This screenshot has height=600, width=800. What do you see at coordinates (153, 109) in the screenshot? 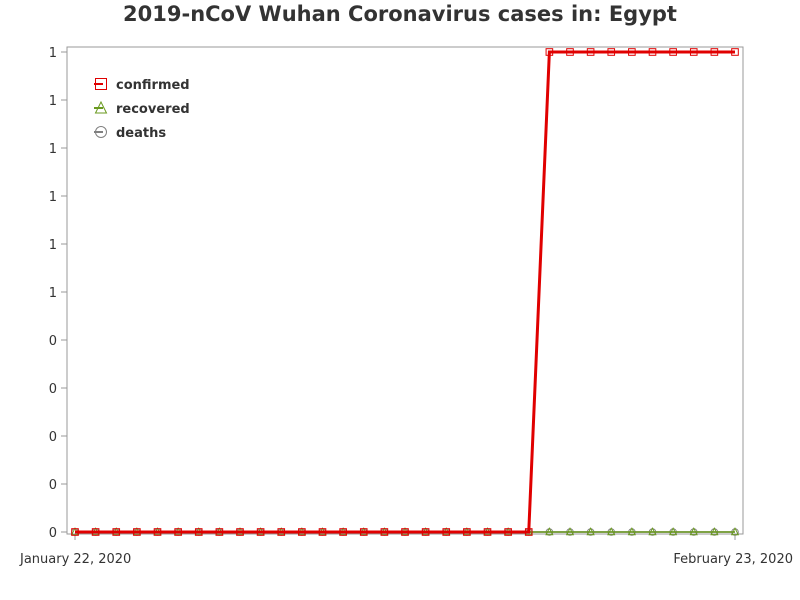
I see `legend-label-recovered: recovered` at bounding box center [153, 109].